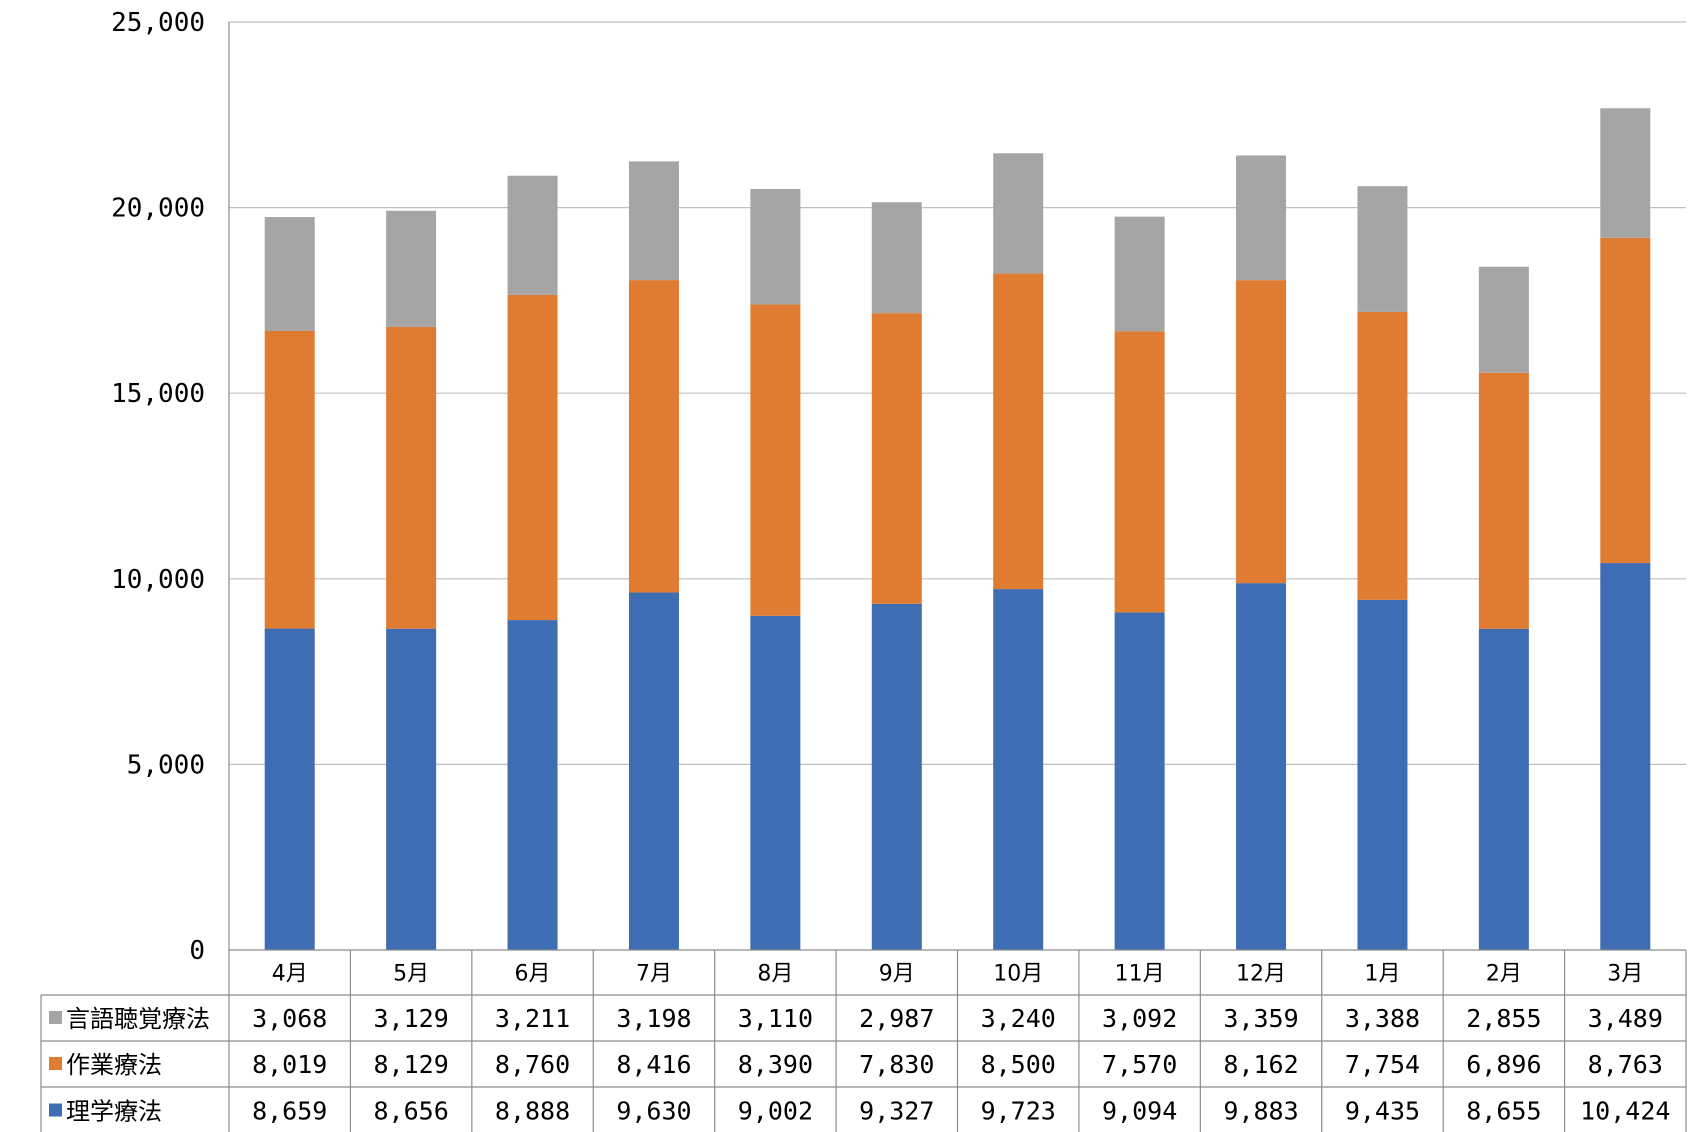 The width and height of the screenshot is (1700, 1132). I want to click on data-table-cell: 8,019, so click(289, 1064).